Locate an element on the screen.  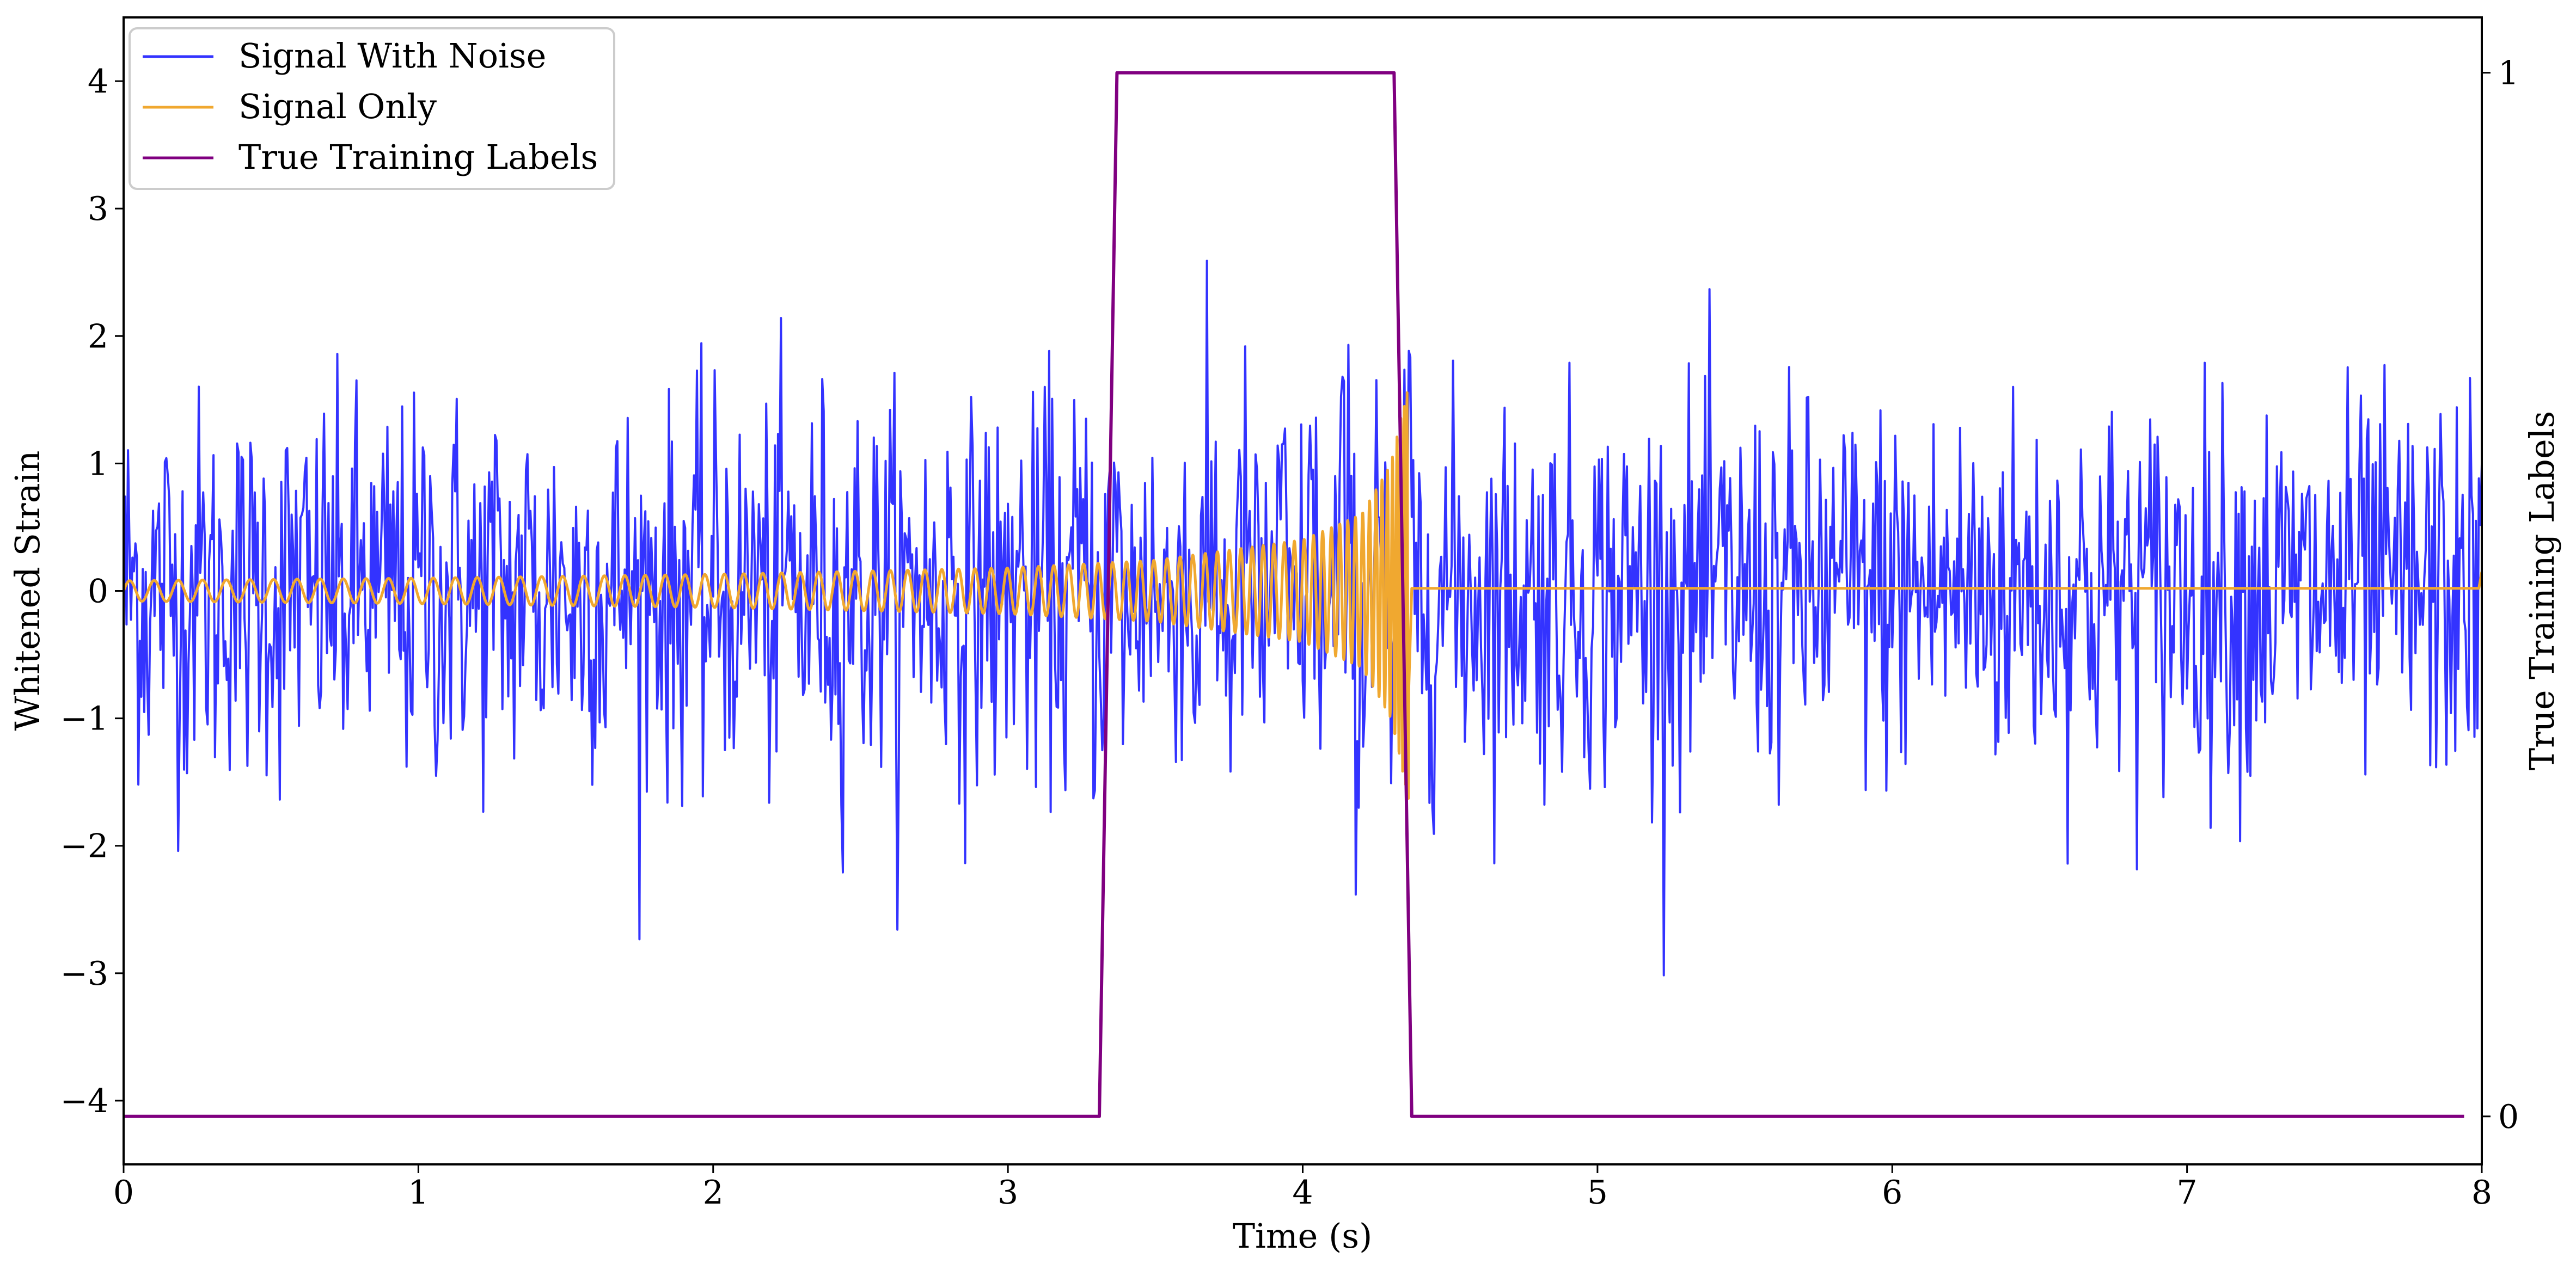
legend-label-true-training-labels: True Training Labels is located at coordinates (418, 157).